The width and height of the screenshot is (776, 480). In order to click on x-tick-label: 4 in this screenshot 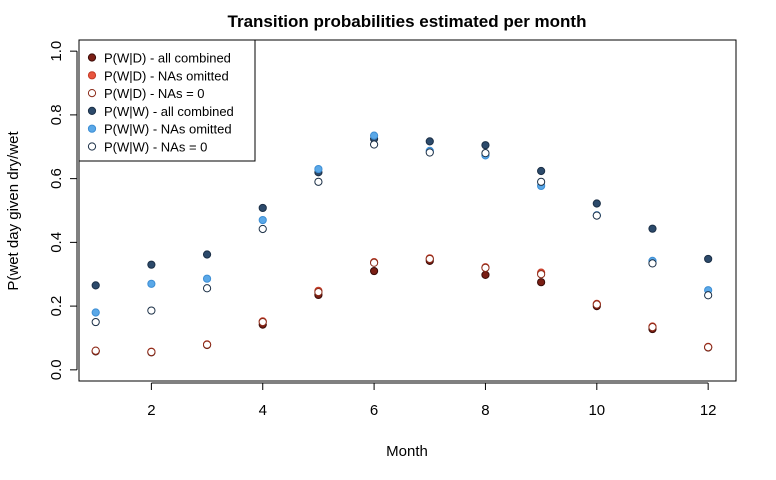, I will do `click(263, 410)`.